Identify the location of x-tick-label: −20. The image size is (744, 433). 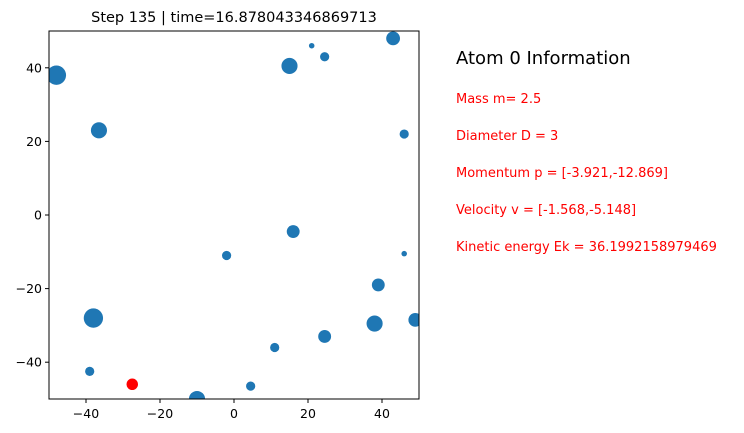
(160, 413).